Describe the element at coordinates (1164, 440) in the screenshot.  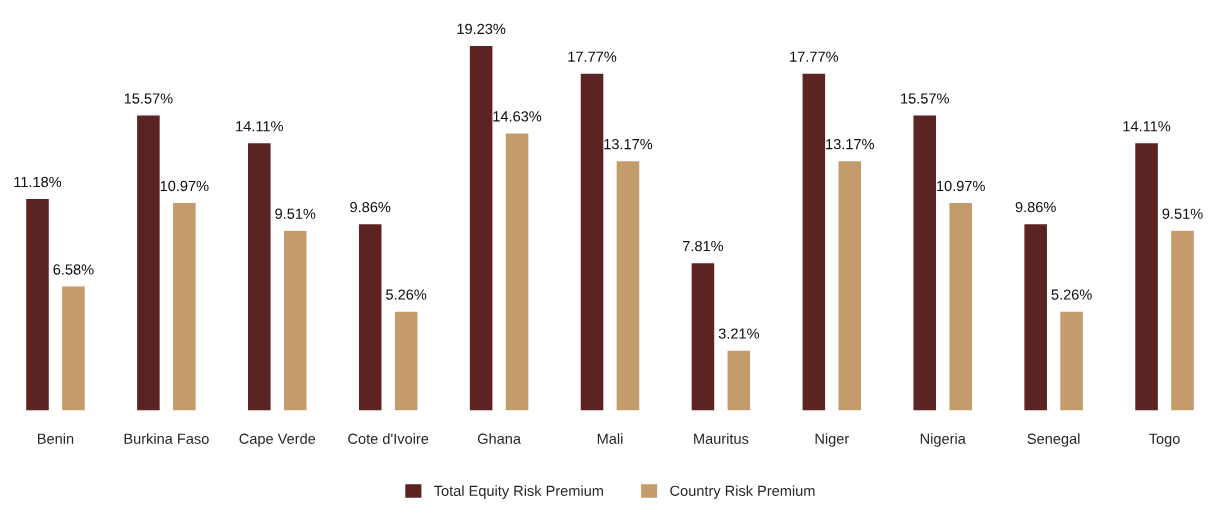
I see `x-tick-label: Togo` at that location.